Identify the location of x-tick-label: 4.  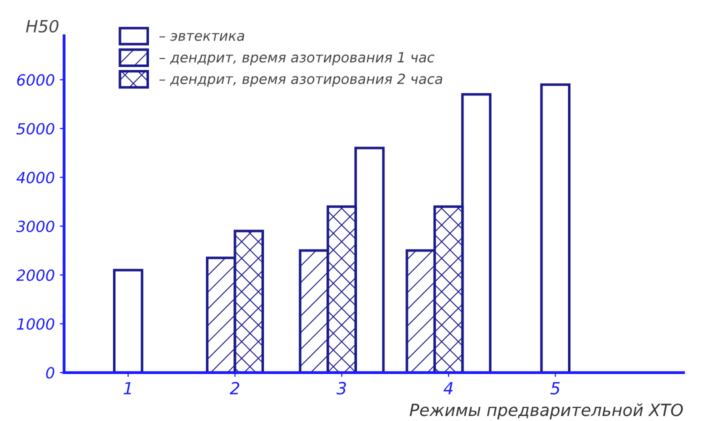
(448, 388).